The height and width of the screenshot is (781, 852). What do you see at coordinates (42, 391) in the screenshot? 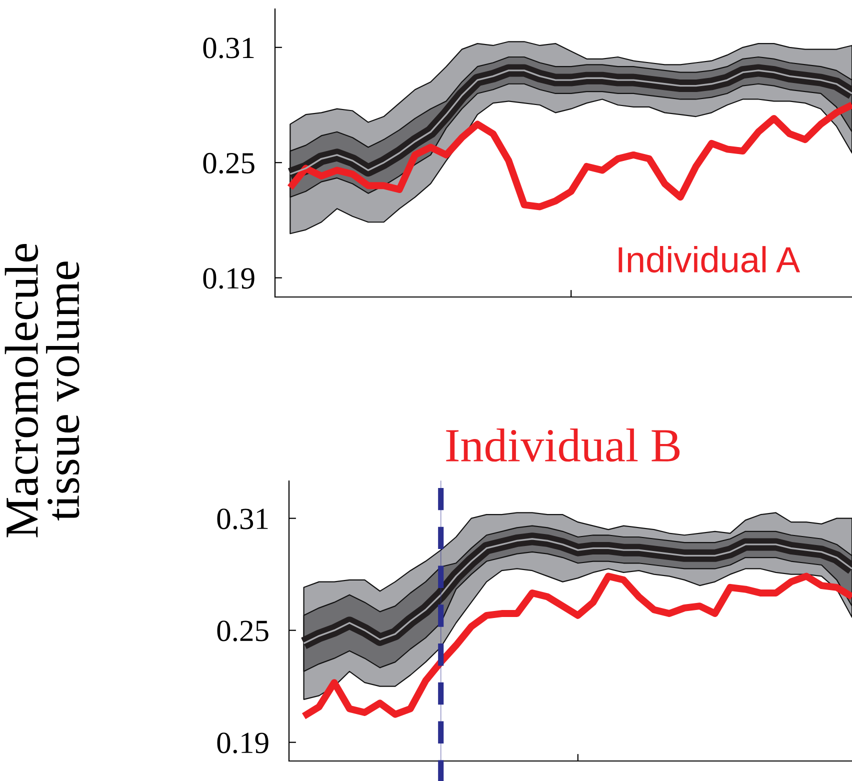
I see `y-axis-title: Macromolecule tissue volume` at bounding box center [42, 391].